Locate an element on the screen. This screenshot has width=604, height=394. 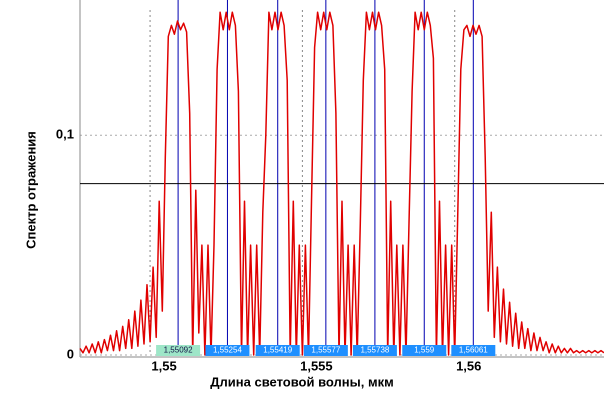
y-axis-label: Спектр отражения is located at coordinates (30, 190).